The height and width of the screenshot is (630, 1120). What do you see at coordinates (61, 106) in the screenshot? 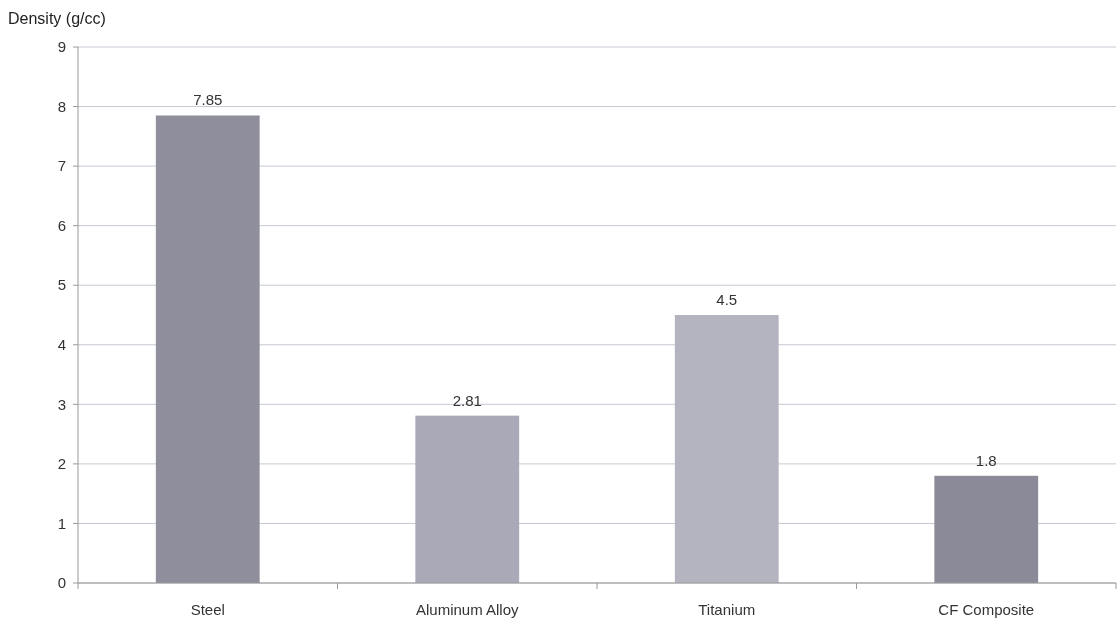
I see `y-tick-label: 8` at bounding box center [61, 106].